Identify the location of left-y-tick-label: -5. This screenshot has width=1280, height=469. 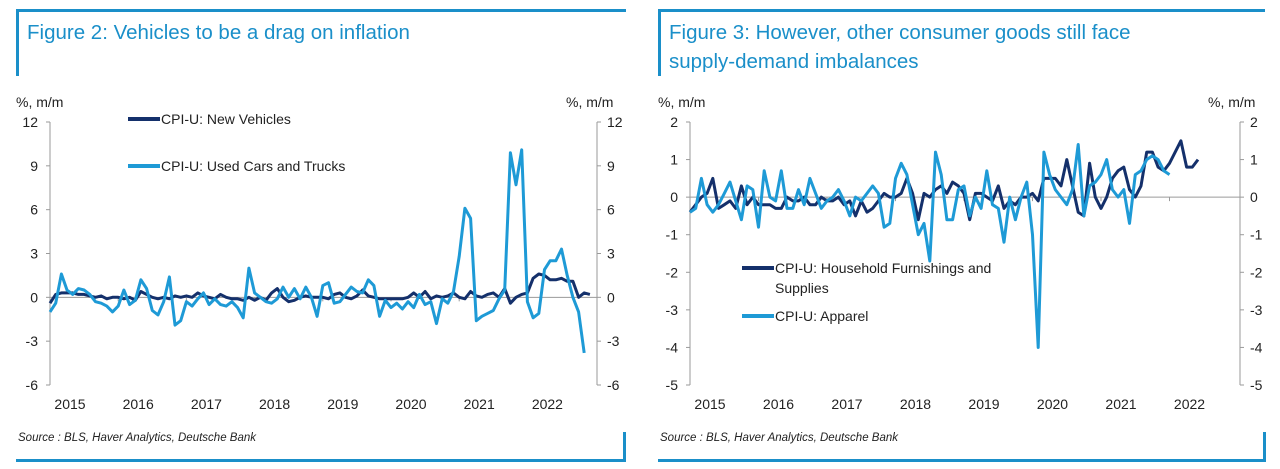
(672, 385).